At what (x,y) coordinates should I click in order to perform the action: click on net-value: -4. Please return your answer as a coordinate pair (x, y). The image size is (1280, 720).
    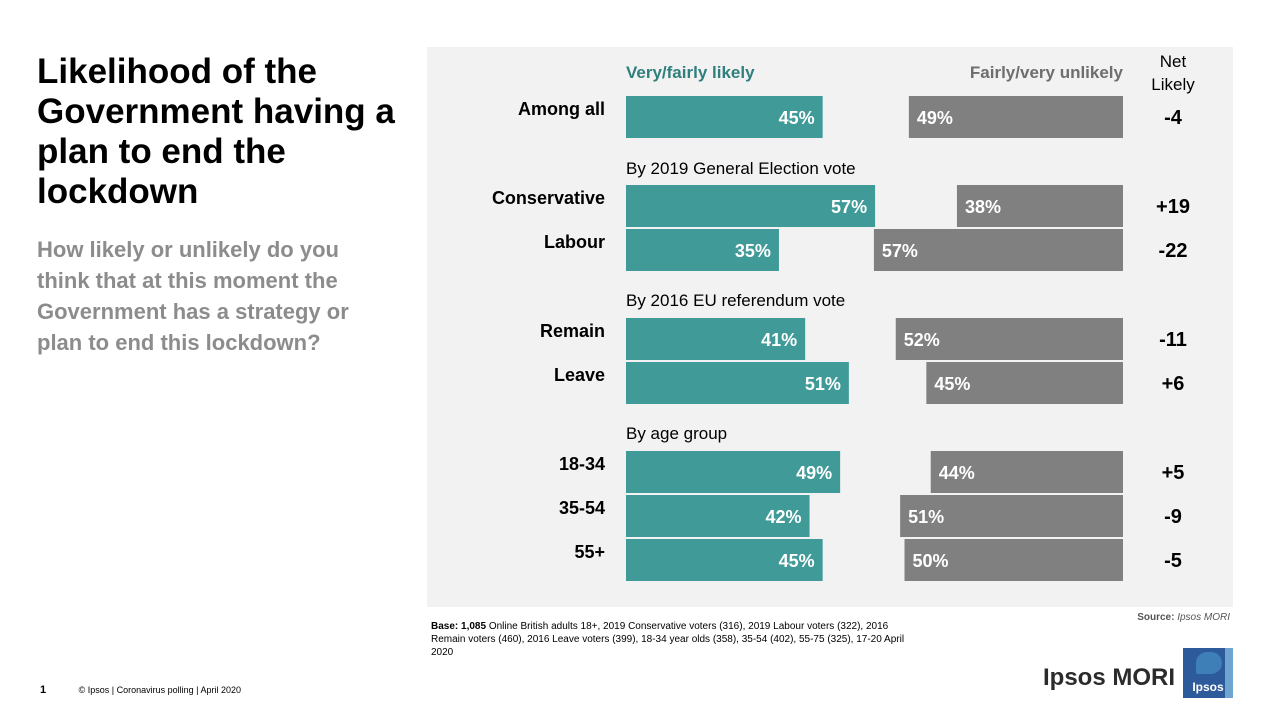
    Looking at the image, I should click on (1173, 118).